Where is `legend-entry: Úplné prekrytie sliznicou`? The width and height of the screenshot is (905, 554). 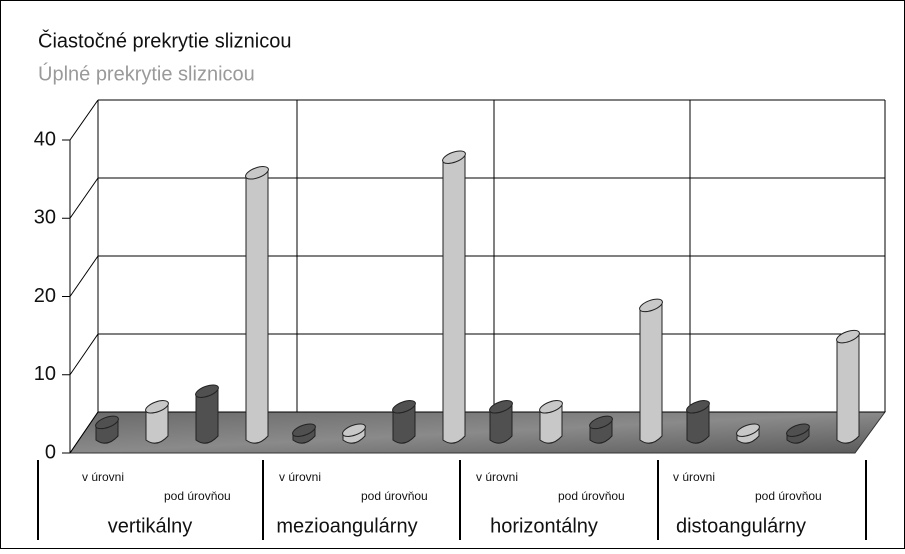
legend-entry: Úplné prekrytie sliznicou is located at coordinates (146, 73).